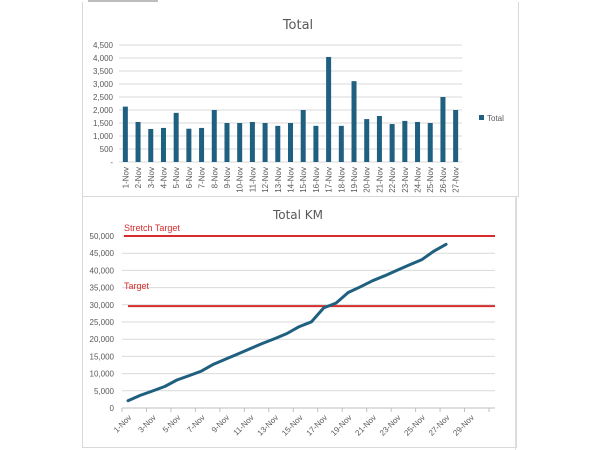 The width and height of the screenshot is (600, 450). What do you see at coordinates (176, 177) in the screenshot?
I see `bar-xtick-label: 5-Nov` at bounding box center [176, 177].